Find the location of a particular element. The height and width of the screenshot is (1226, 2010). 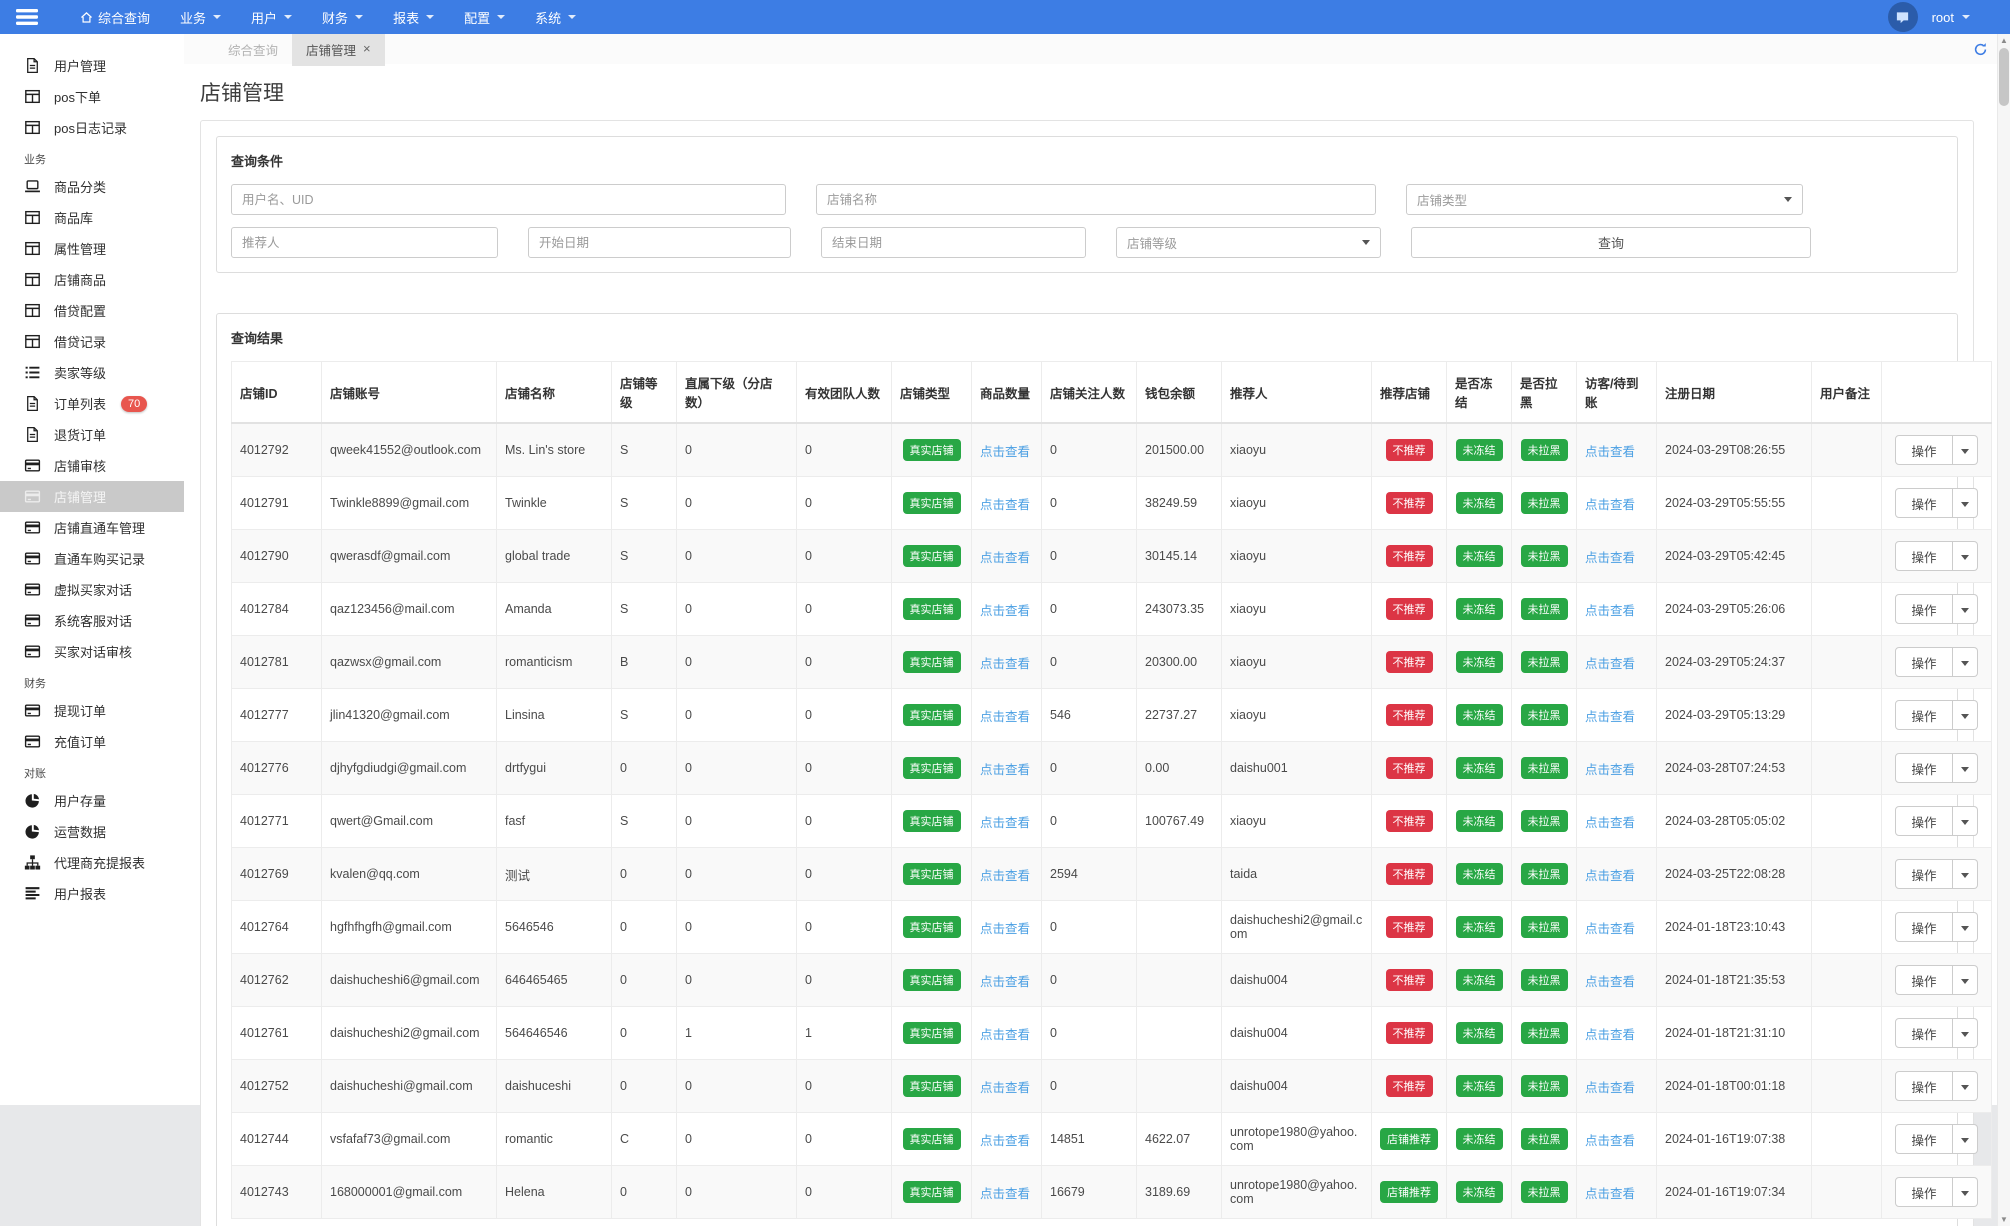

shop-level-select: 店铺等级 is located at coordinates (1248, 242).